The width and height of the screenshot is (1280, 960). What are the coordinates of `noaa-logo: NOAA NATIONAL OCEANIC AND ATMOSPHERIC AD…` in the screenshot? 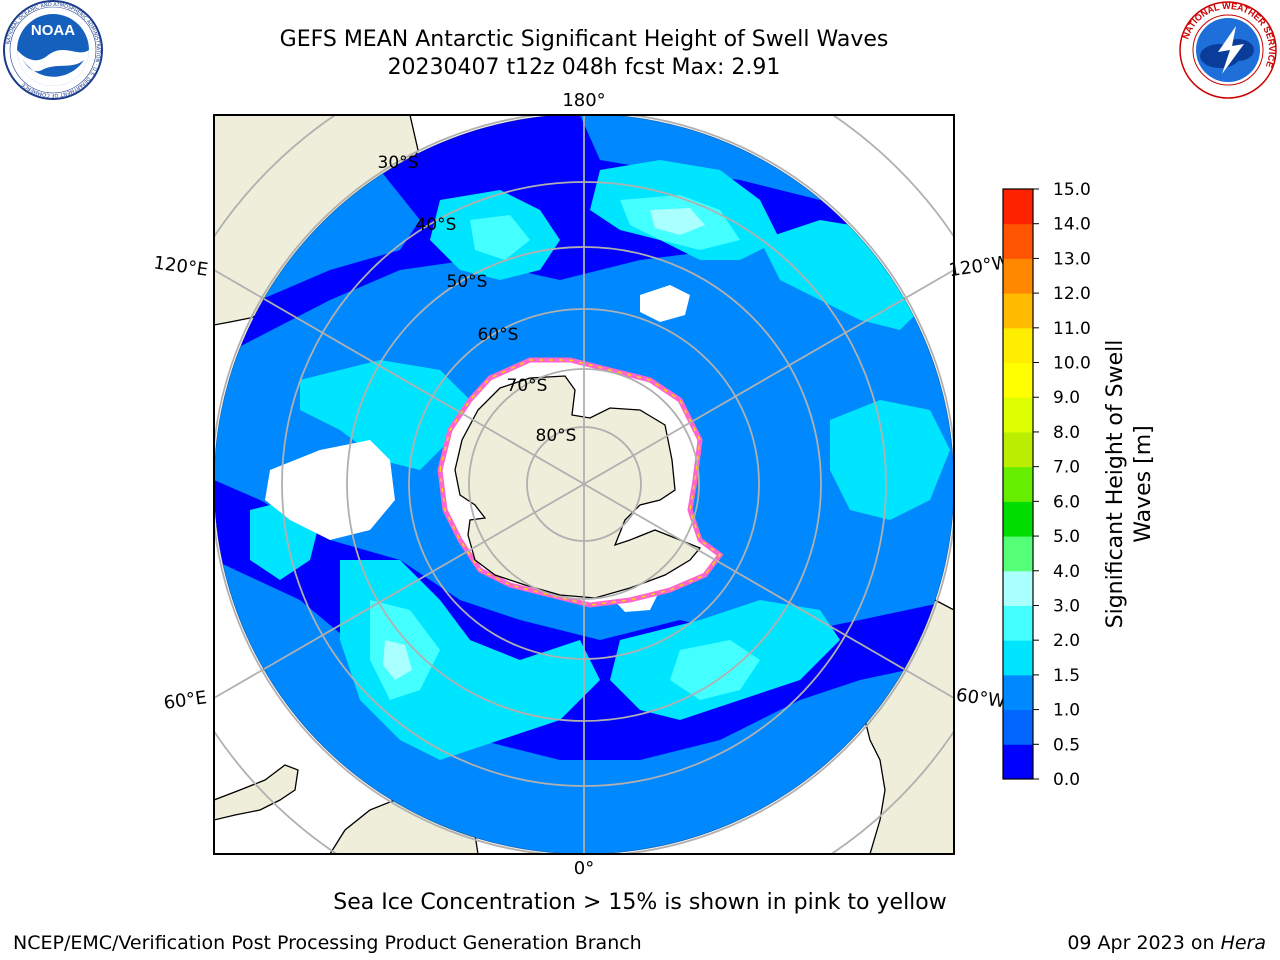 It's located at (53, 50).